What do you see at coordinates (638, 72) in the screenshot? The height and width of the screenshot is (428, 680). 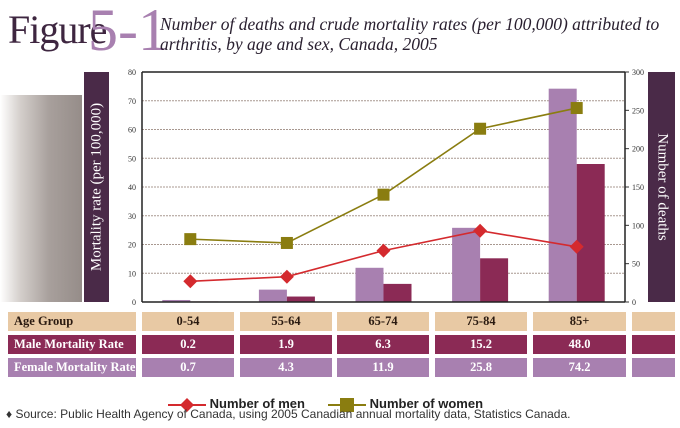 I see `y2-tick-label: 300` at bounding box center [638, 72].